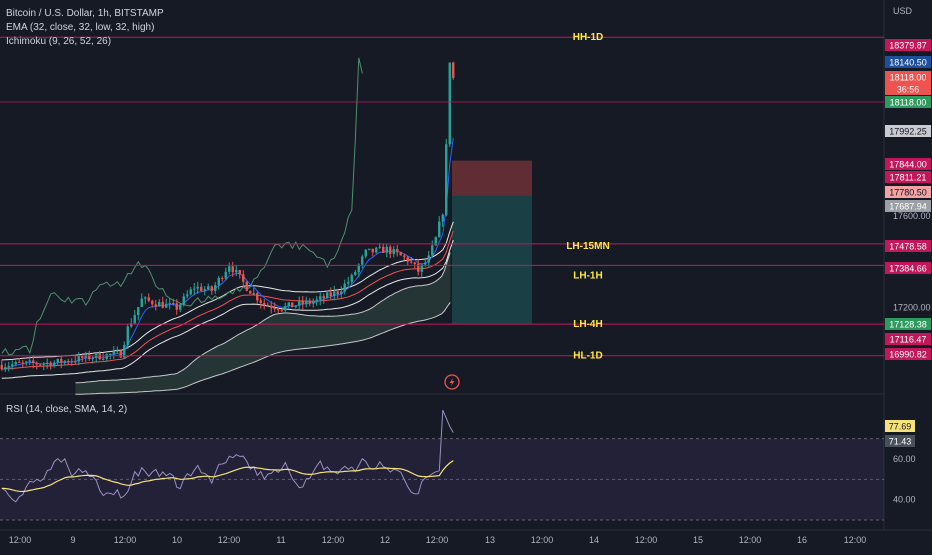 The width and height of the screenshot is (932, 555). What do you see at coordinates (908, 46) in the screenshot?
I see `price-pill-label: 18379.87` at bounding box center [908, 46].